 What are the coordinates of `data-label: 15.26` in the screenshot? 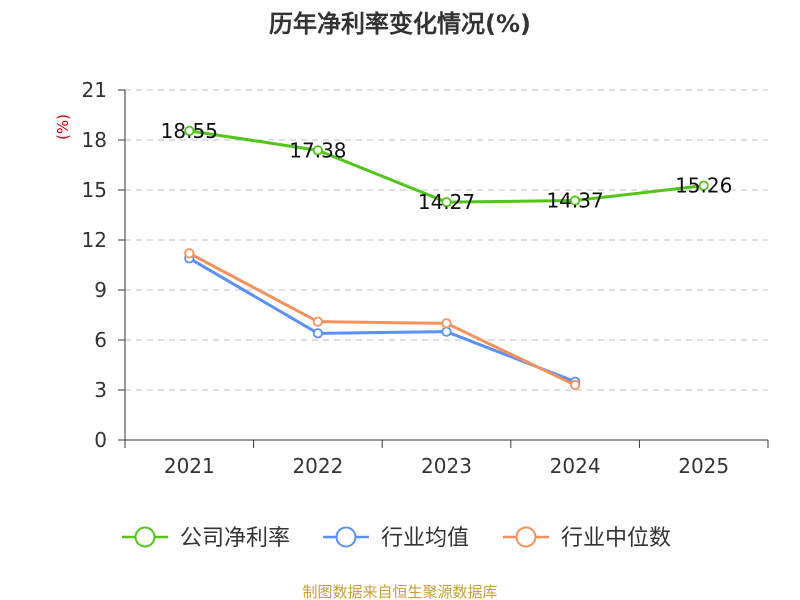 It's located at (703, 186).